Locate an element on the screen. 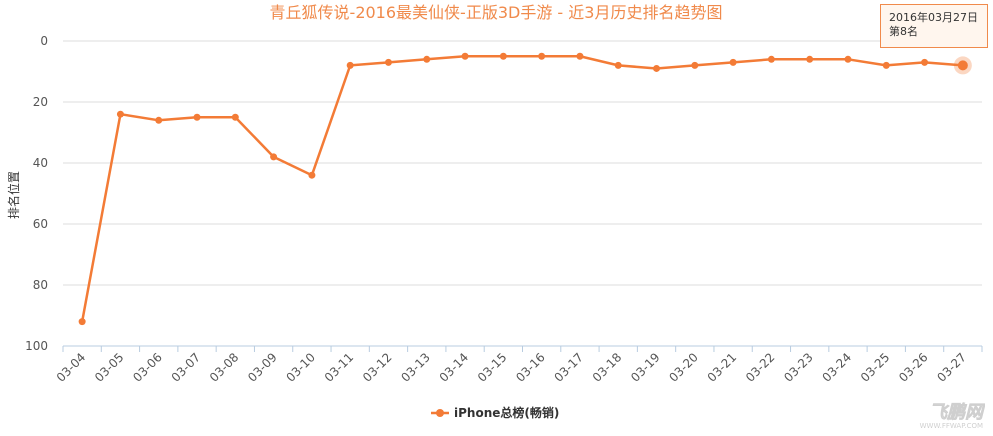 The height and width of the screenshot is (436, 993). x-tick-label-03-20: 03-20 is located at coordinates (683, 367).